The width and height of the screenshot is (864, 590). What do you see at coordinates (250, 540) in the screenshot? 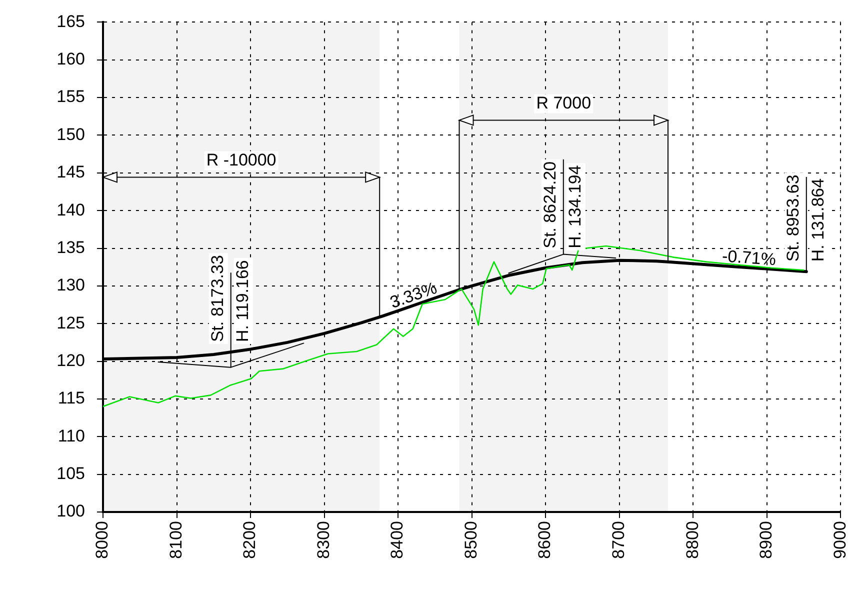
I see `x-tick-label: 8200` at bounding box center [250, 540].